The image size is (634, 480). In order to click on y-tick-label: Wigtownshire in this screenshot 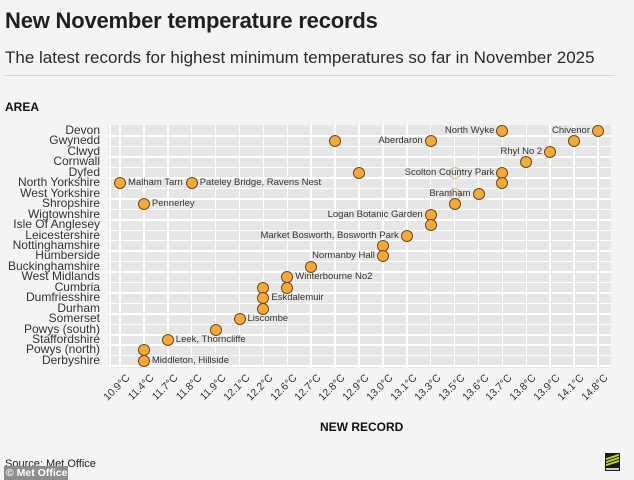, I will do `click(63, 213)`.